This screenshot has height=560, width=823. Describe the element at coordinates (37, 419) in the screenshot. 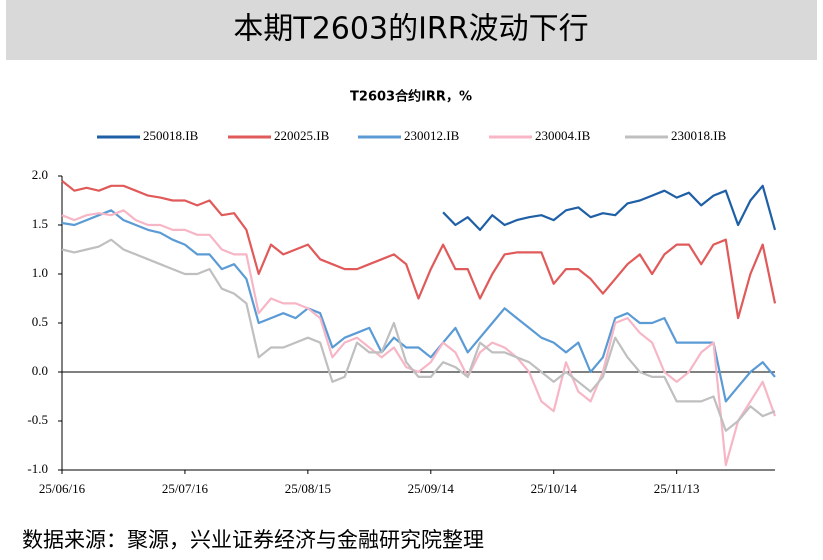

I see `y-tick-label: -0.5` at that location.